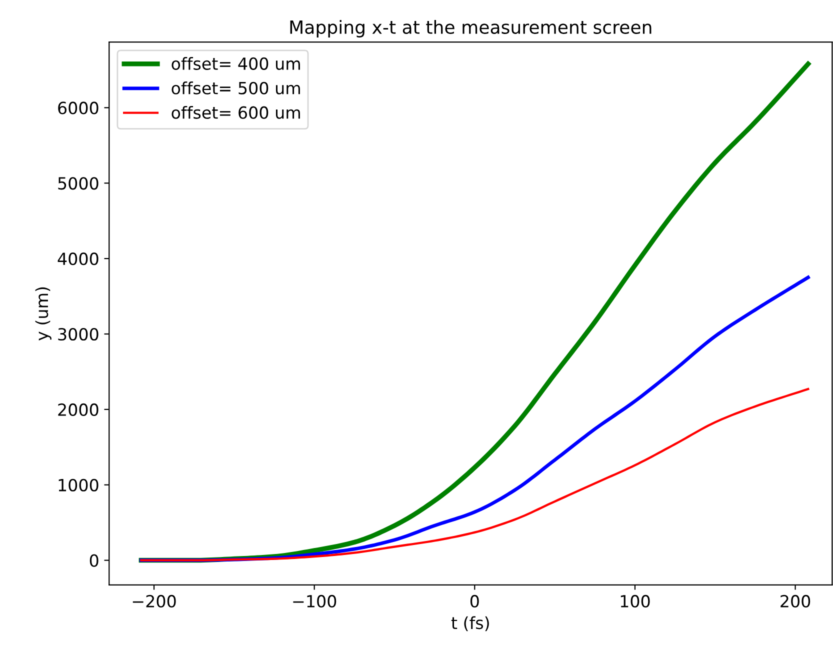 This screenshot has width=833, height=647. Describe the element at coordinates (78, 108) in the screenshot. I see `y-tick-label: 6000` at that location.